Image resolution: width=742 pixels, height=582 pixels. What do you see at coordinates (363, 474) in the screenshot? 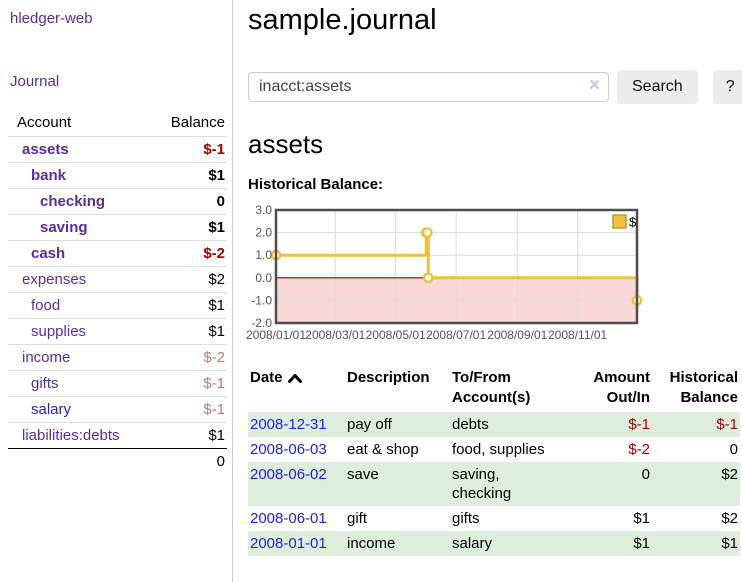
I see `transaction-description: save` at bounding box center [363, 474].